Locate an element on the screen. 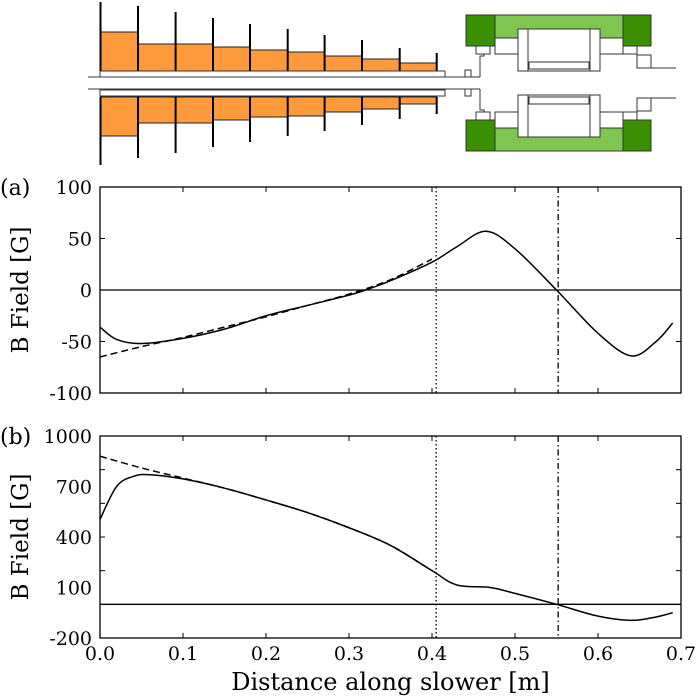 The height and width of the screenshot is (700, 700). x-tick-label: 0.2 is located at coordinates (266, 654).